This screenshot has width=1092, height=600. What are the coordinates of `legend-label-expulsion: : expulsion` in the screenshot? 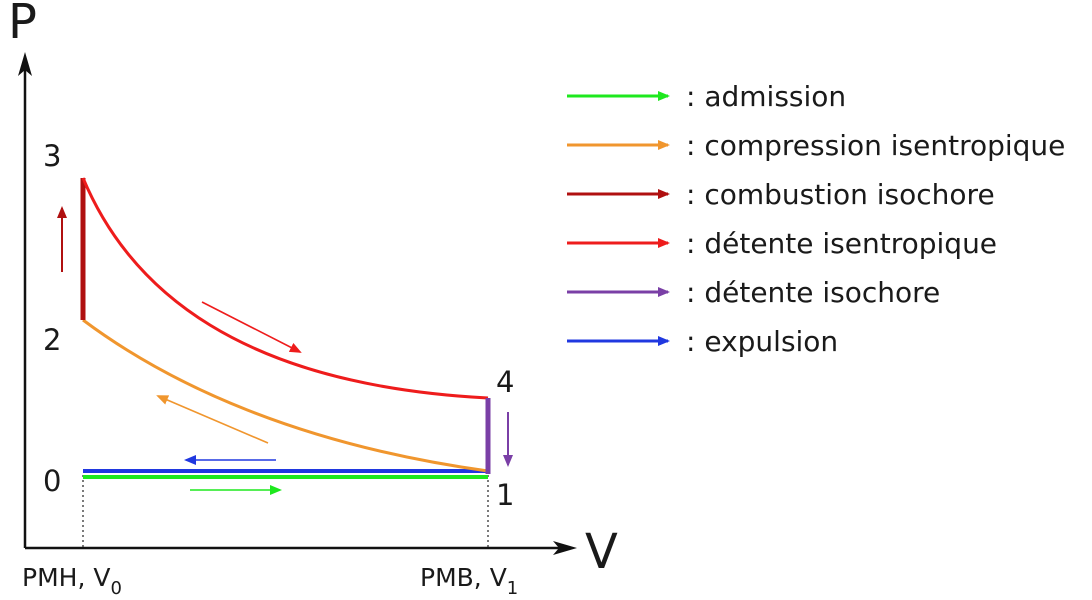 It's located at (762, 341).